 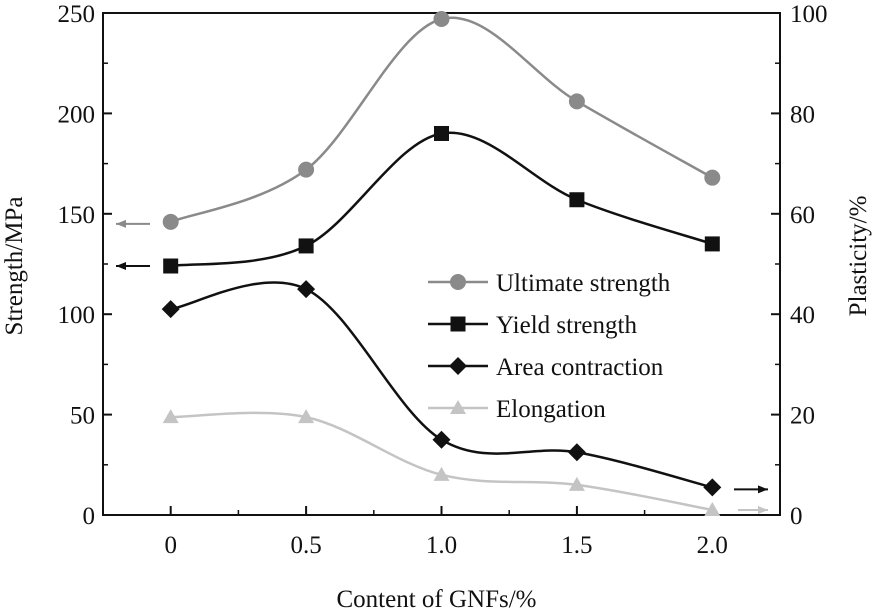 I want to click on legend-item-area-contraction: Area contraction, so click(x=546, y=367).